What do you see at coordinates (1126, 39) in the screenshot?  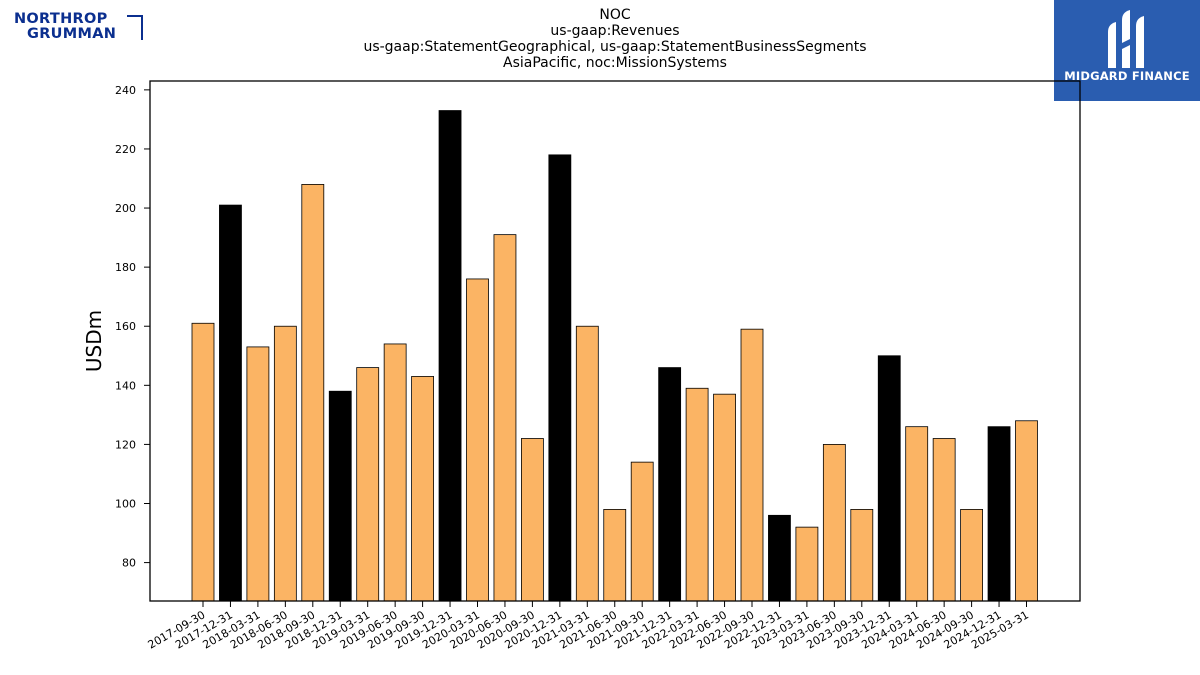 I see `midgard-emblem-icon` at bounding box center [1126, 39].